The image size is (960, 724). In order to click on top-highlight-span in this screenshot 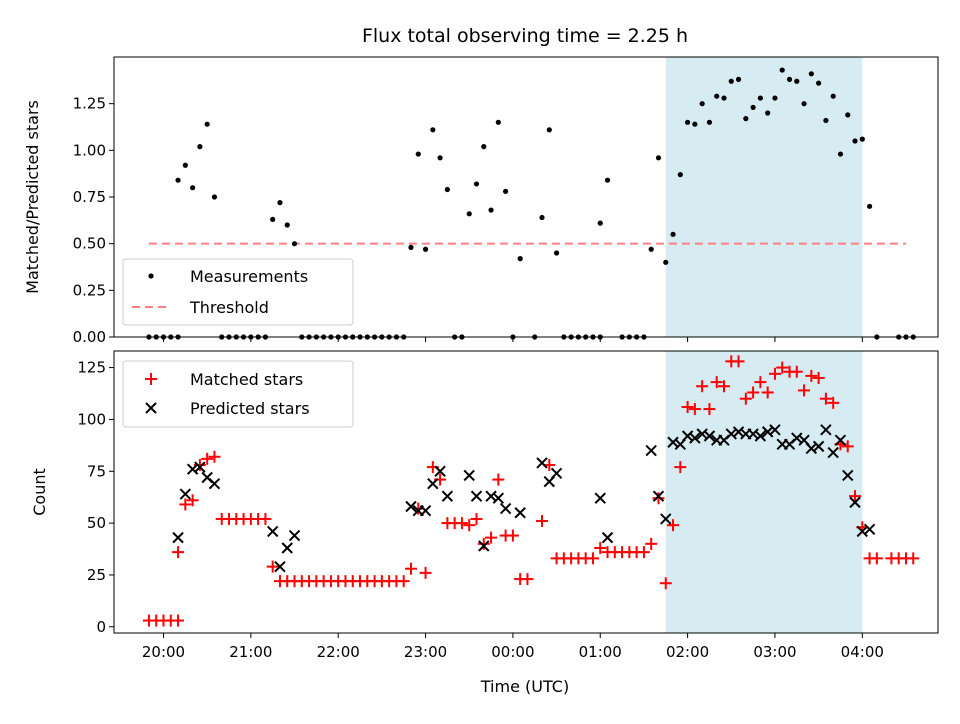, I will do `click(764, 197)`.